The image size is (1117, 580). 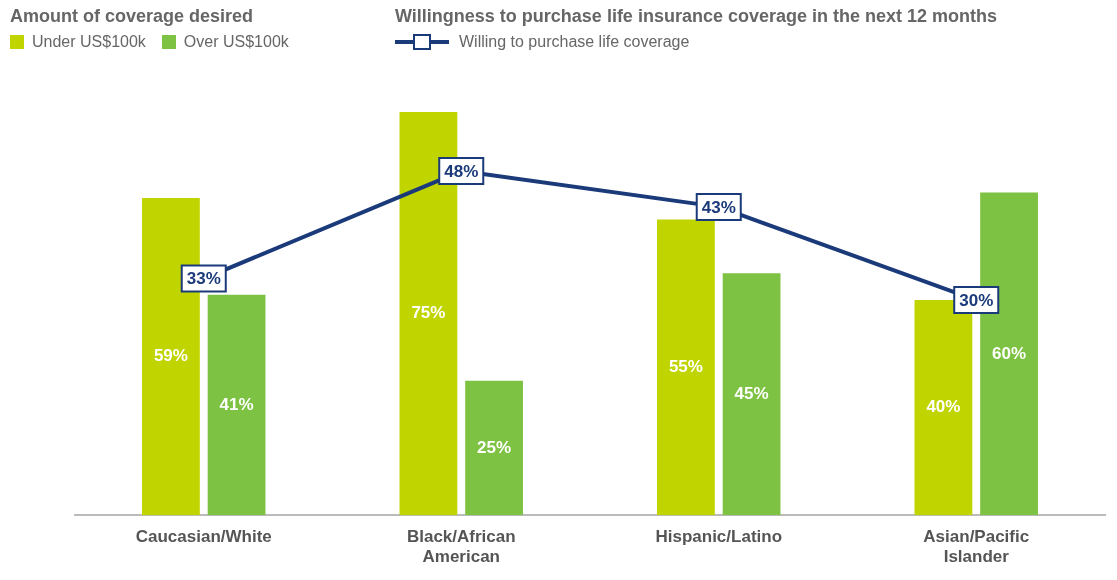 I want to click on data-label: 45%, so click(x=751, y=393).